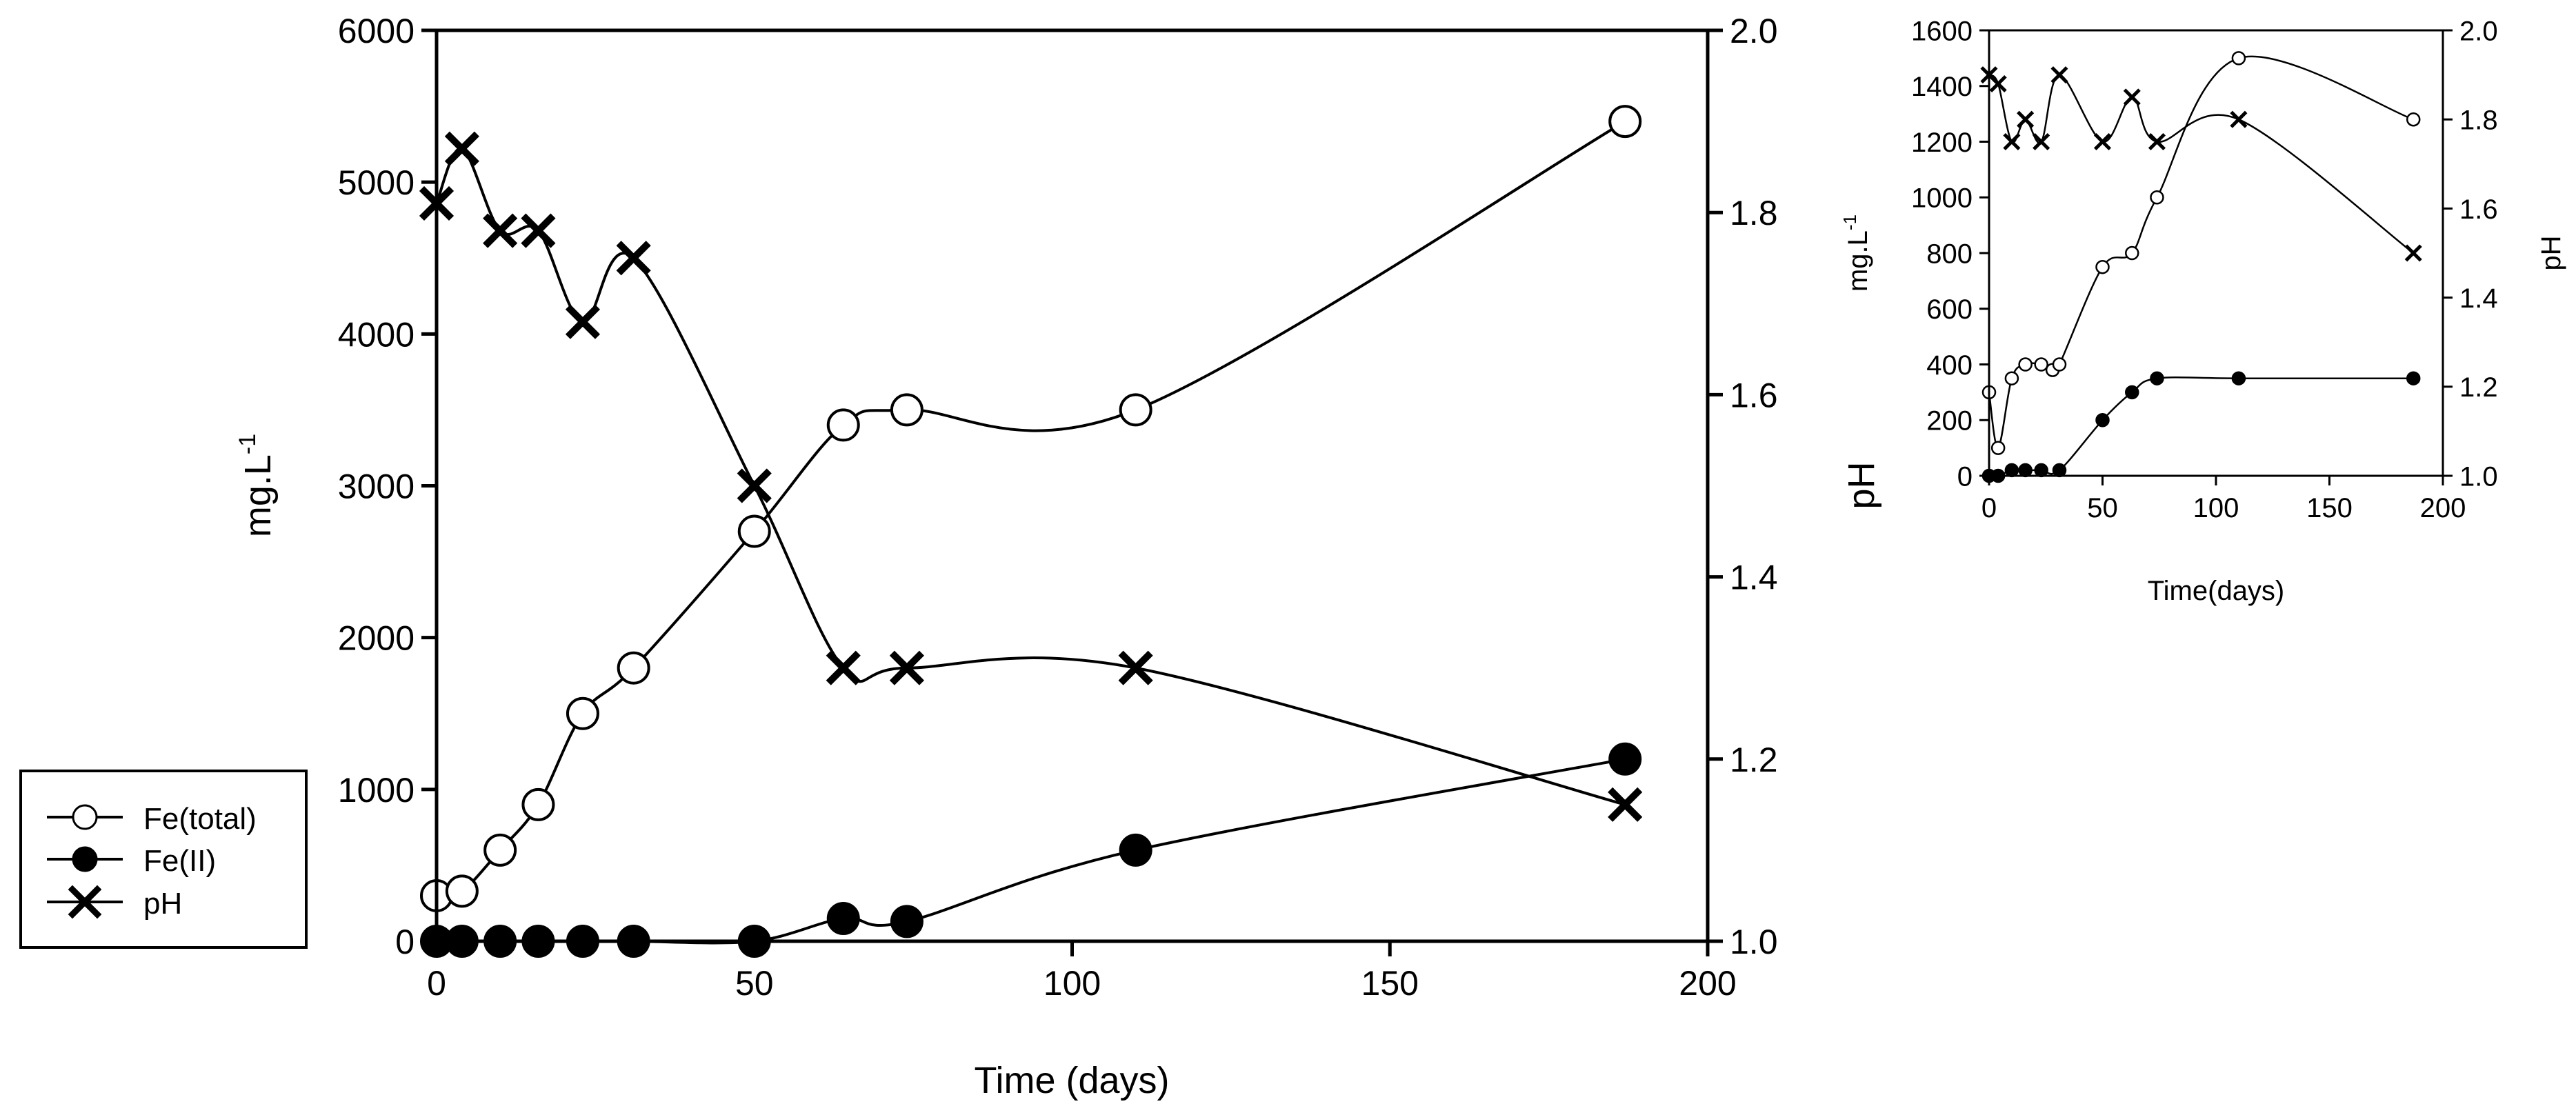 This screenshot has height=1115, width=2576. Describe the element at coordinates (2478, 298) in the screenshot. I see `inset-y-right-tick-label: 1.4` at that location.